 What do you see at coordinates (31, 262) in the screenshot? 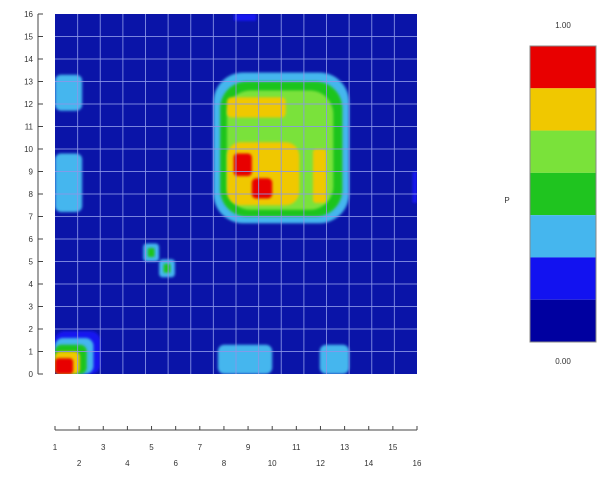
I see `y-tick-label: 5` at bounding box center [31, 262].